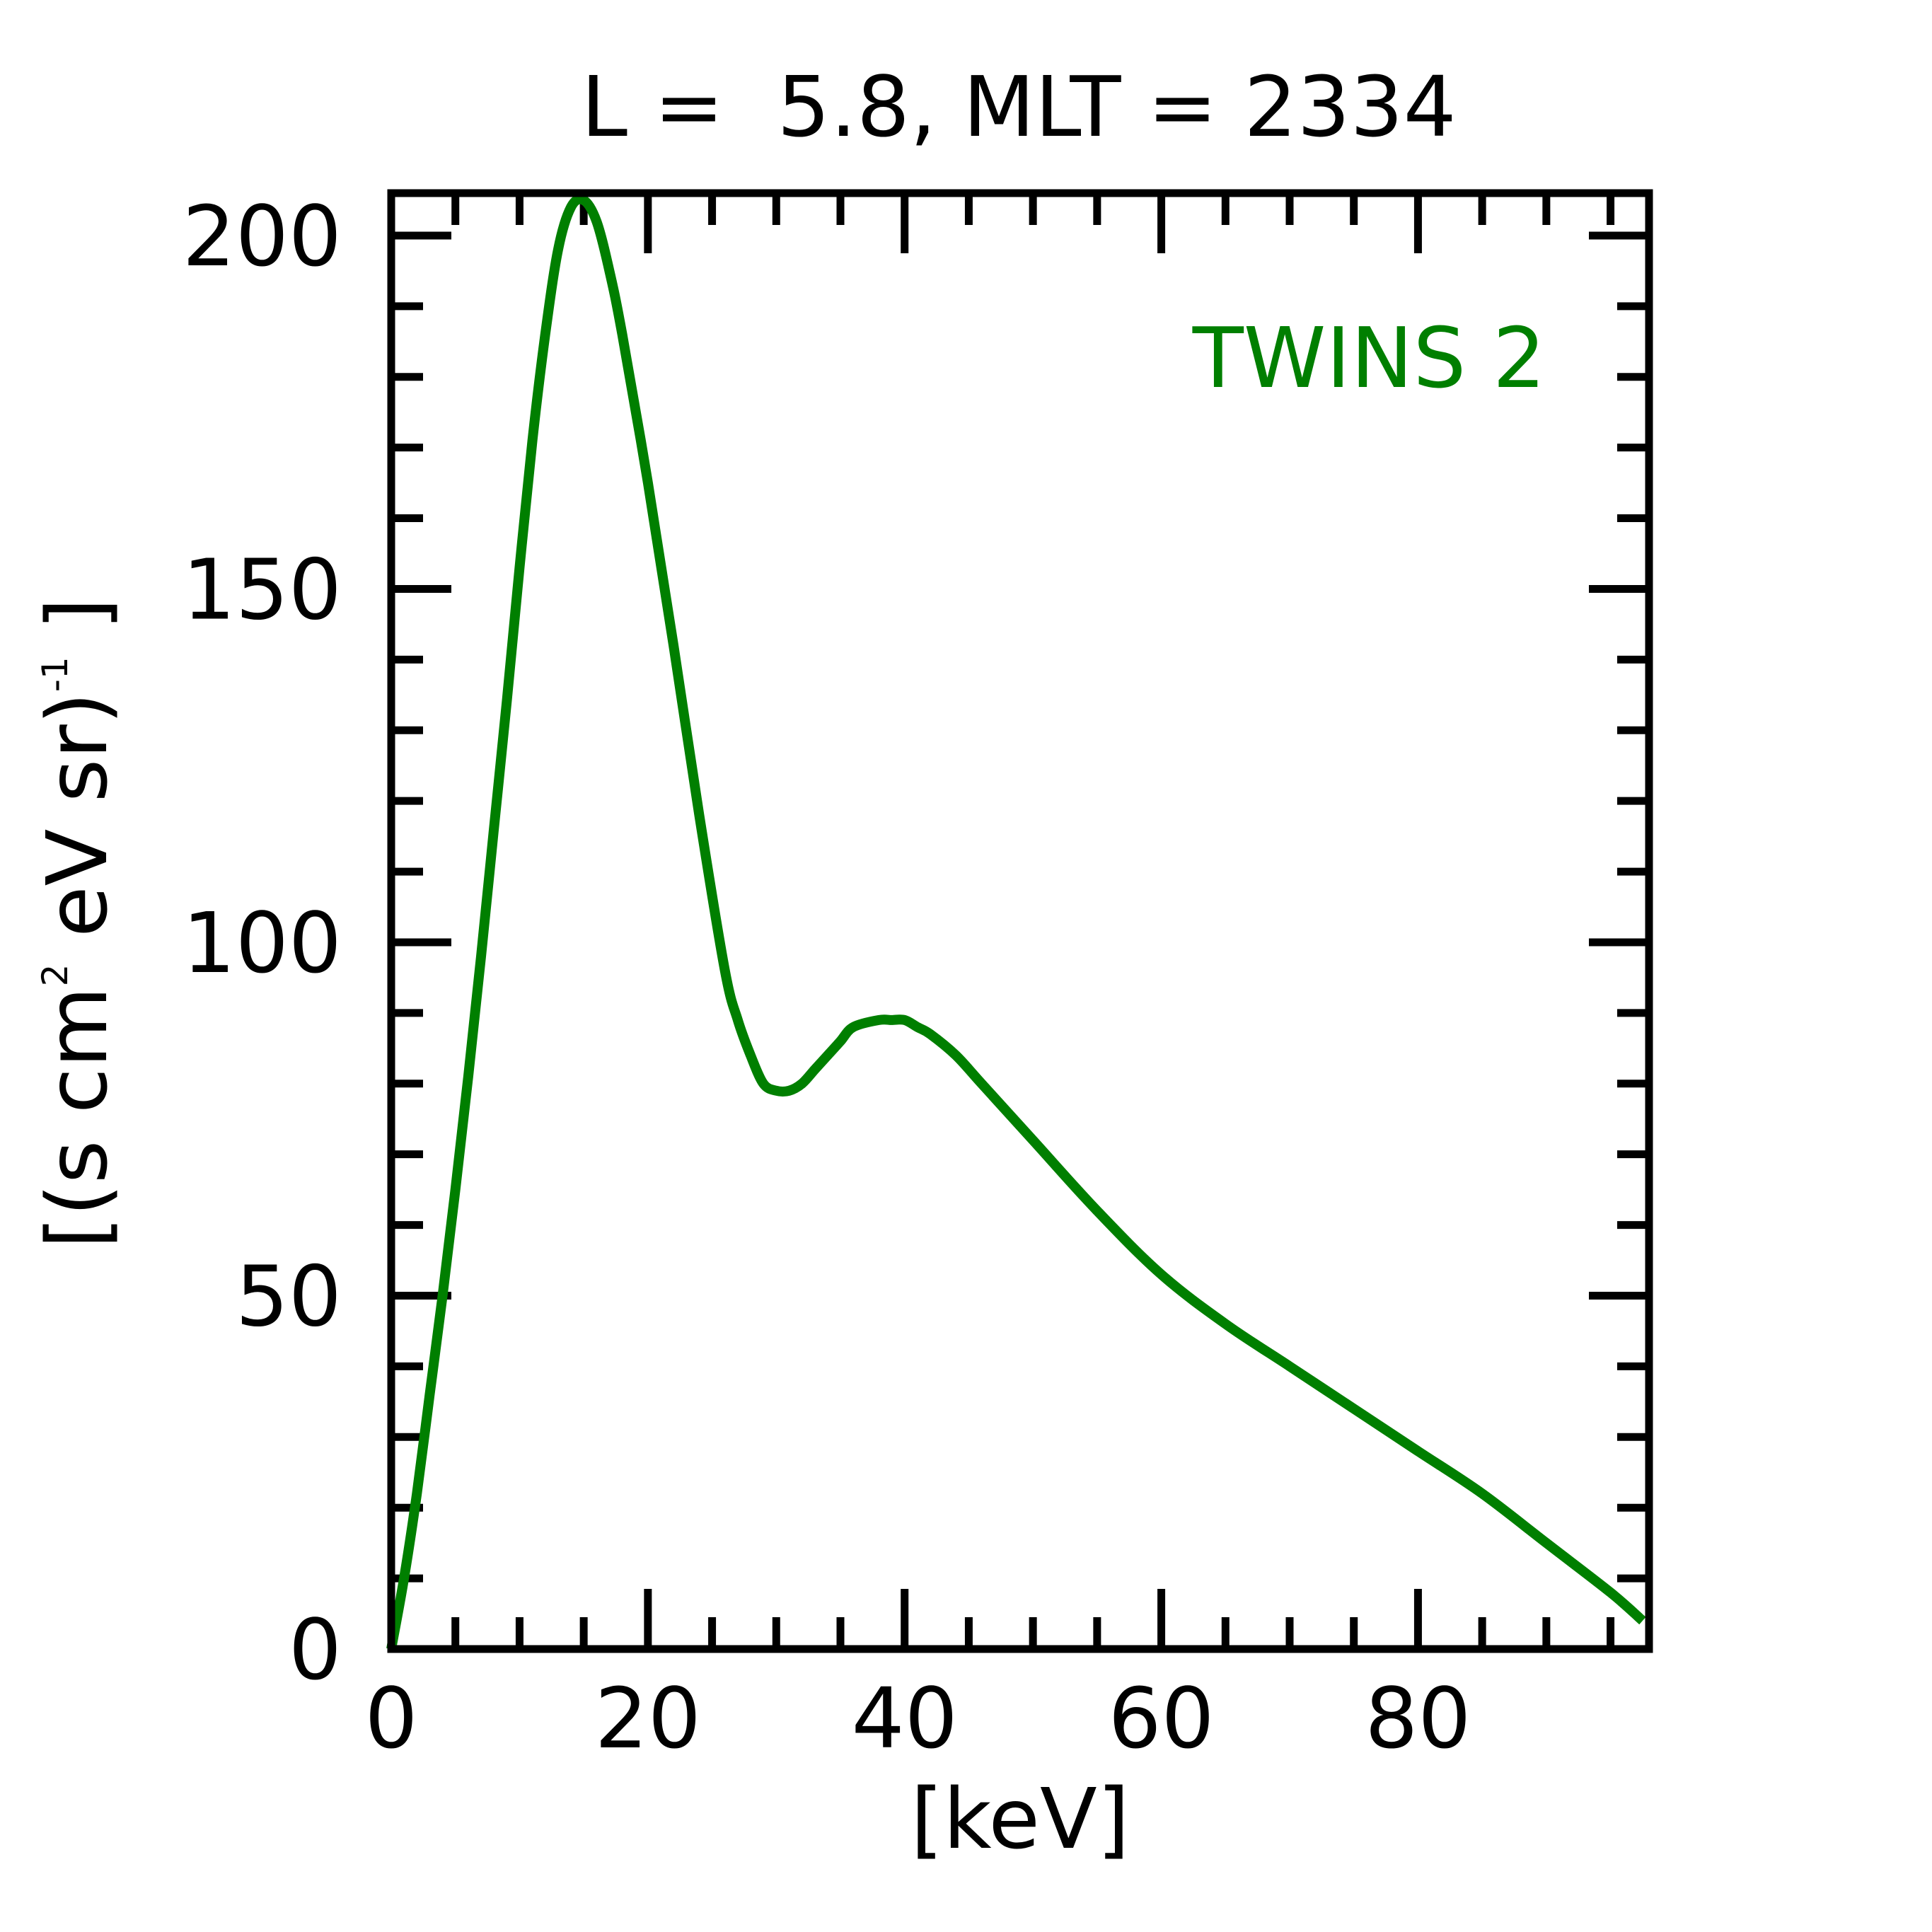 The image size is (1932, 1932). What do you see at coordinates (55, 975) in the screenshot?
I see `y-axis-label-sup-1: 2` at bounding box center [55, 975].